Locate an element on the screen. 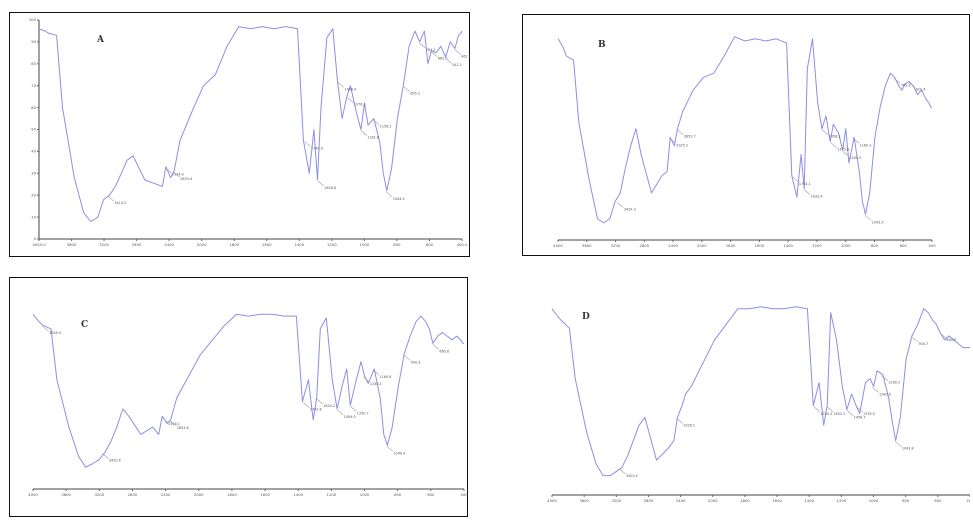  peak-label: 1378.0 is located at coordinates (869, 414).